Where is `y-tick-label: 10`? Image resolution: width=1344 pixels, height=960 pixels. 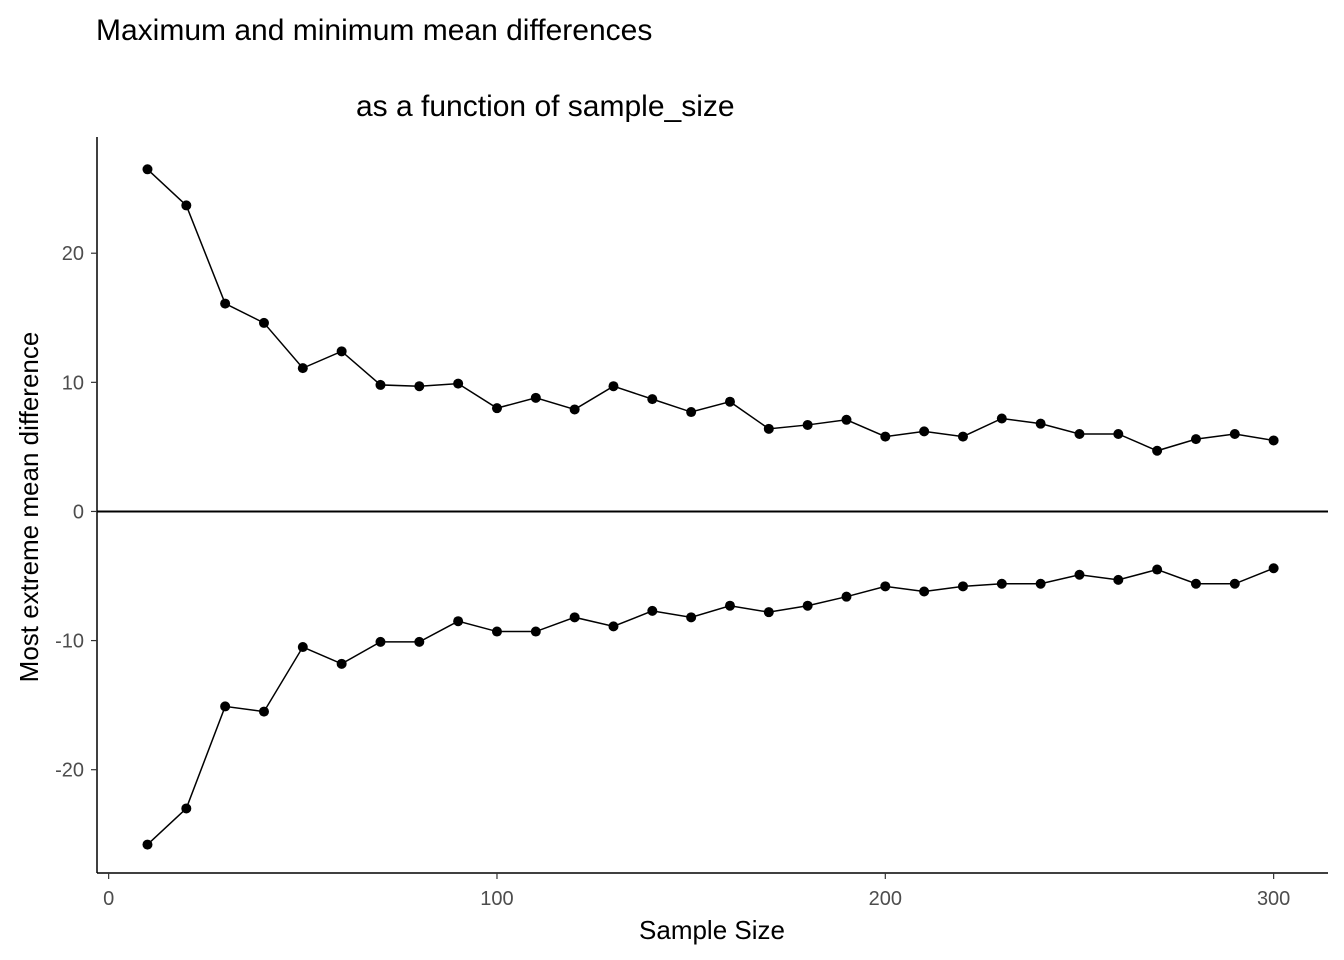
y-tick-label: 10 is located at coordinates (73, 383).